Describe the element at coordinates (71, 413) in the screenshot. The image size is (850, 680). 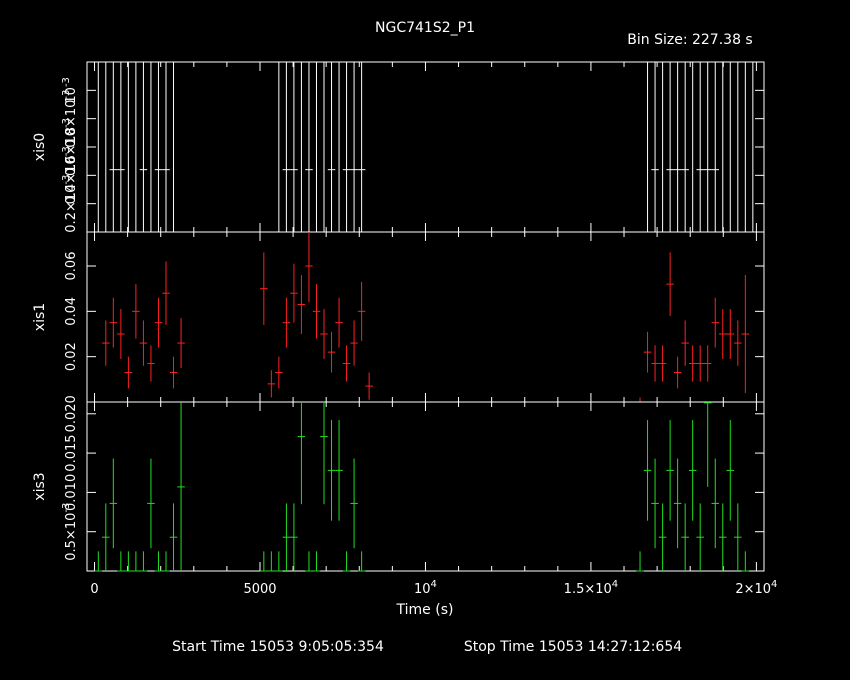
I see `y-tick-label-xis3: 0.020` at that location.